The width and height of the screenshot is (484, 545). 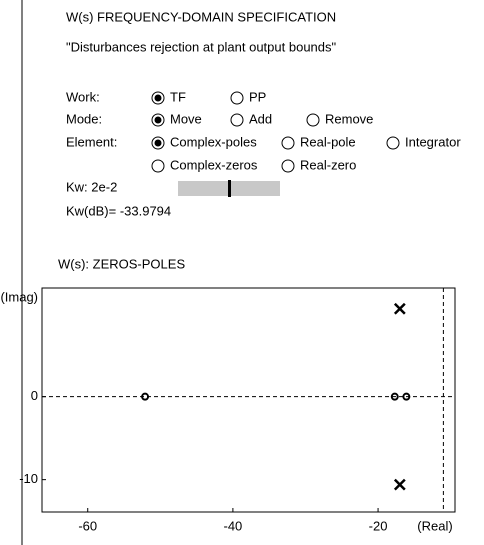 What do you see at coordinates (186, 118) in the screenshot?
I see `radio-label: Move` at bounding box center [186, 118].